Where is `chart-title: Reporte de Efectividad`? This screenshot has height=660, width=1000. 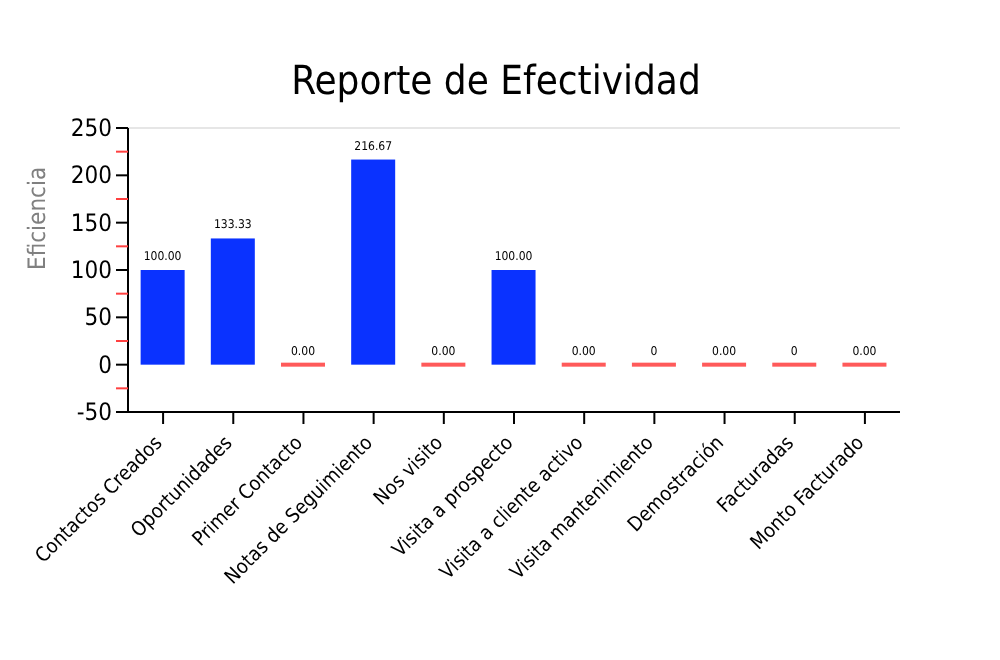 chart-title: Reporte de Efectividad is located at coordinates (496, 81).